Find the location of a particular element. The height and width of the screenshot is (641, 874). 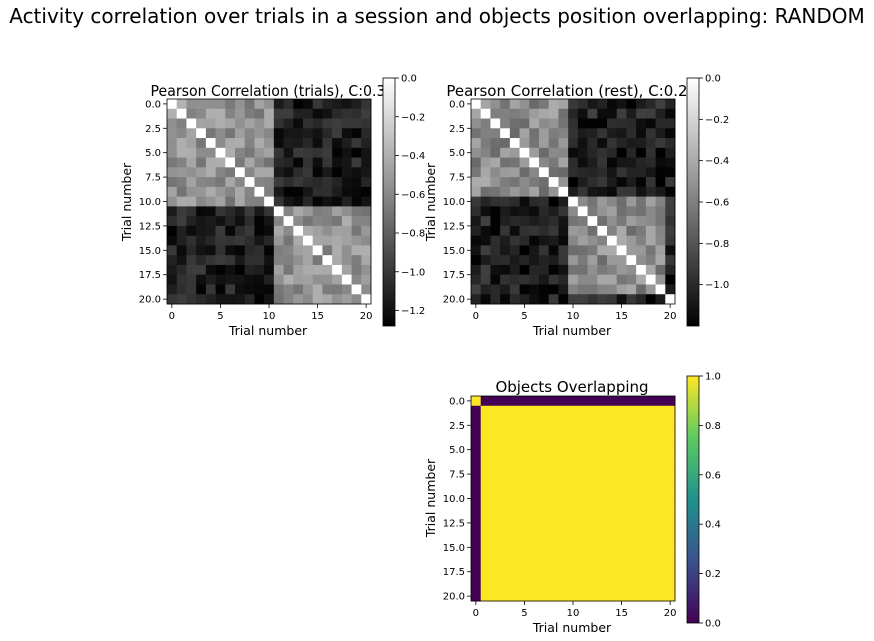

x-tick-label: 20 is located at coordinates (366, 316).